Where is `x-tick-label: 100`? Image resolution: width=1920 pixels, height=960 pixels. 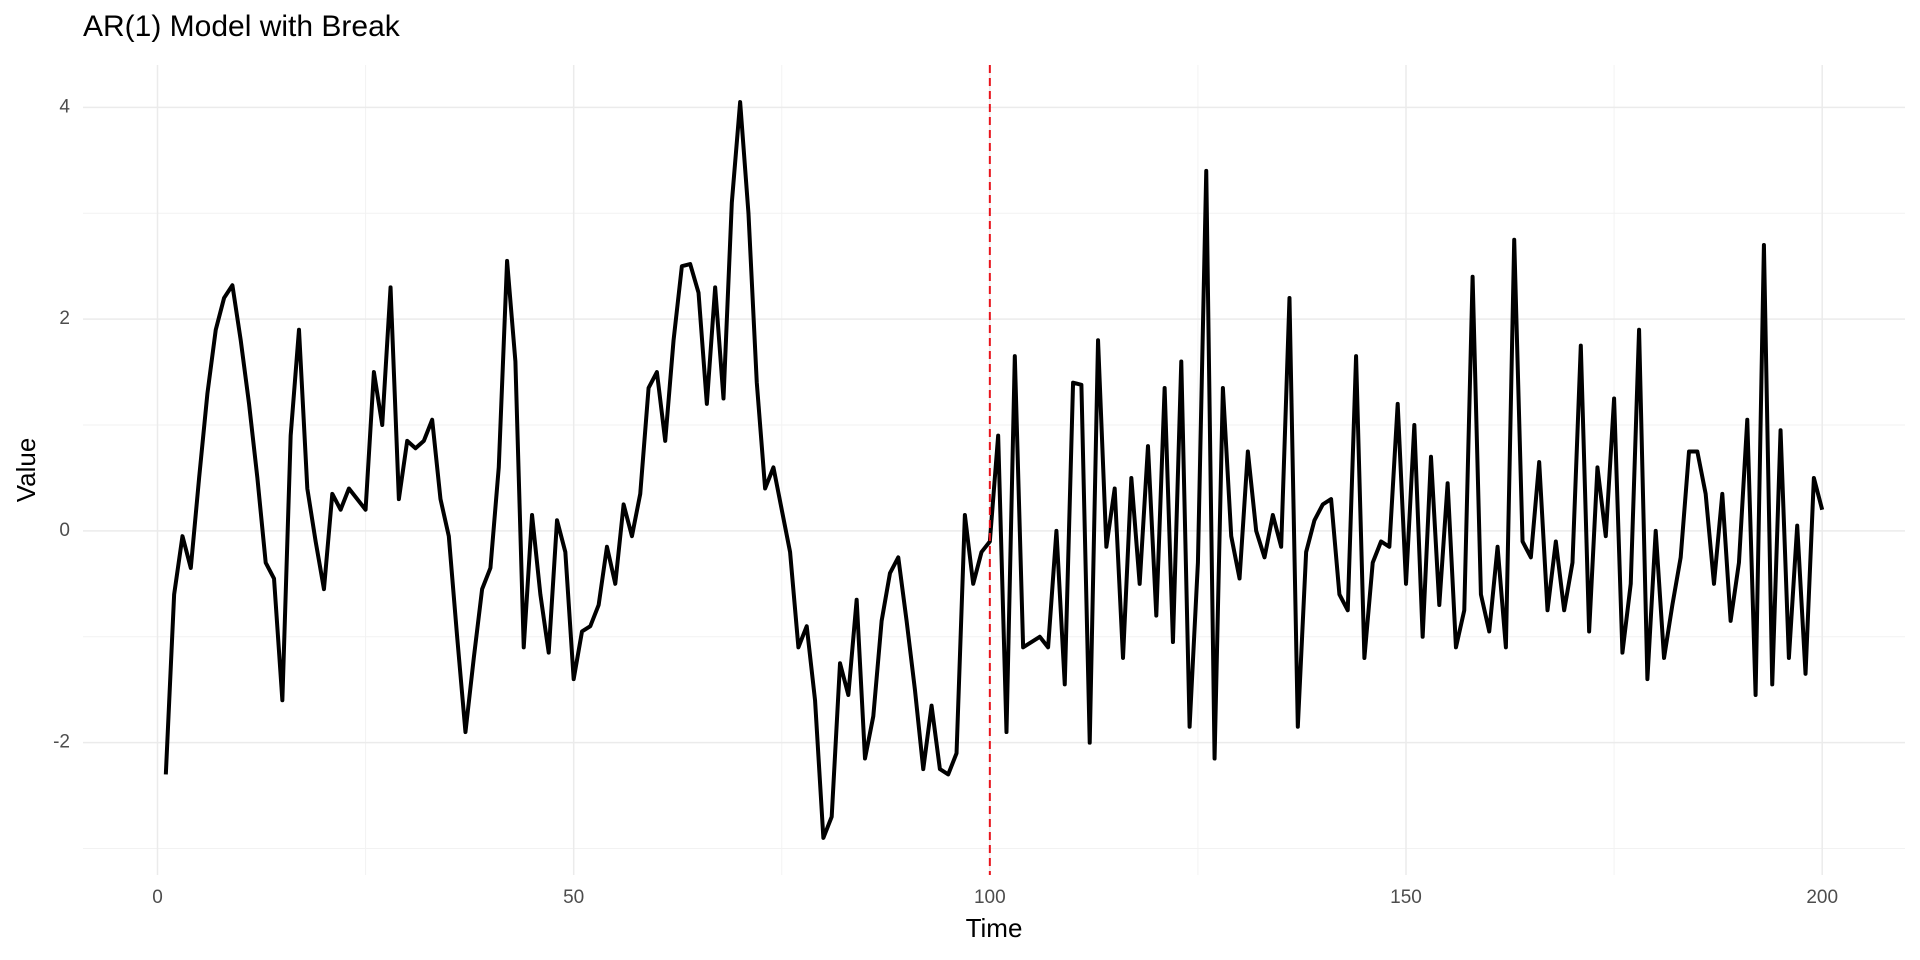 x-tick-label: 100 is located at coordinates (990, 897).